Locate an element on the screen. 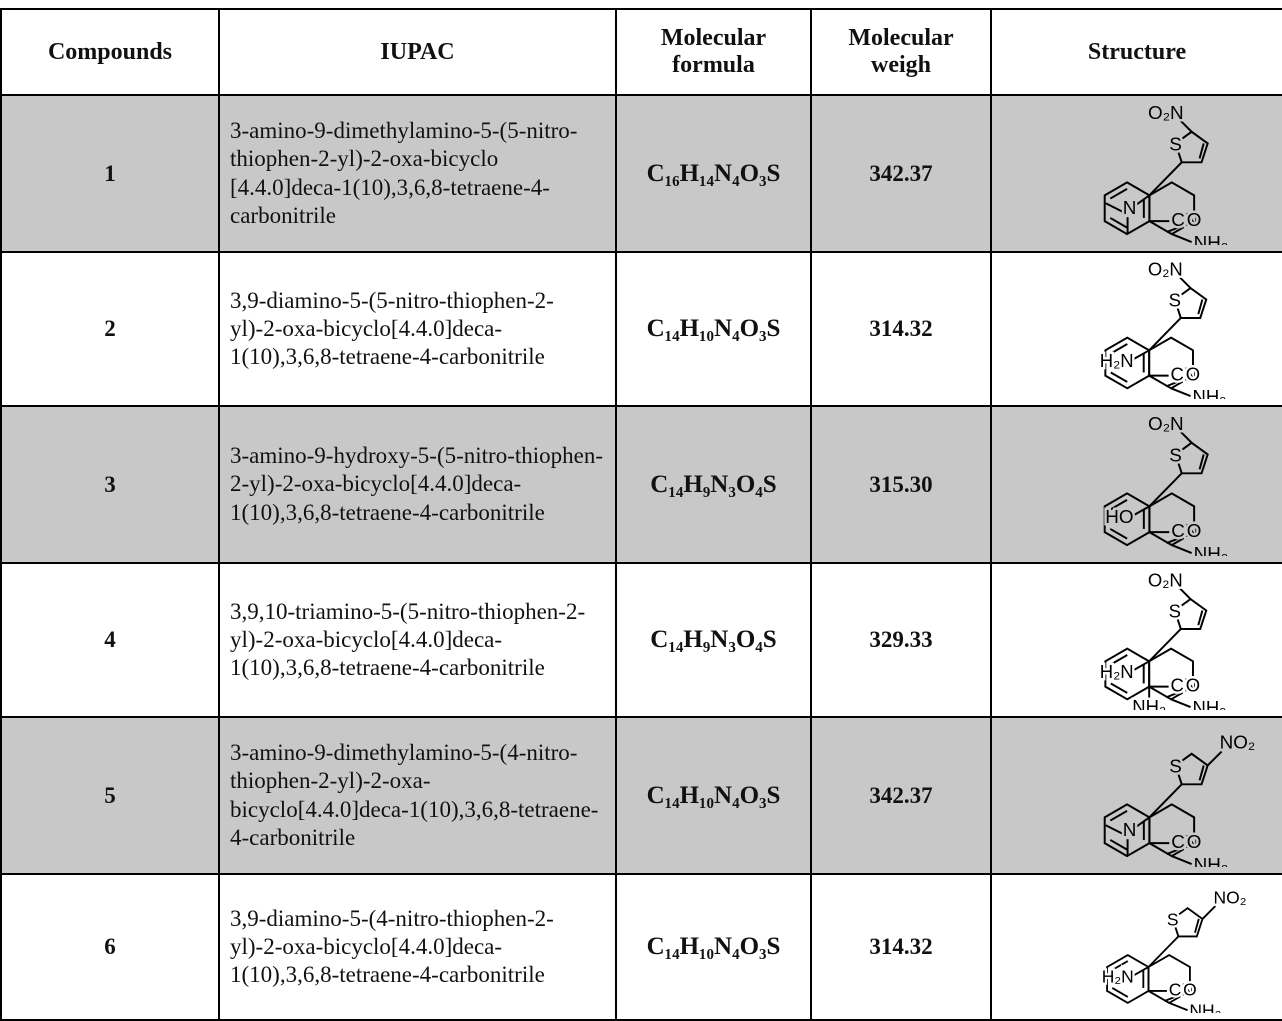 This screenshot has width=1282, height=1021. structure-cell: S O₂N CN NH₂ O HO is located at coordinates (1136, 485).